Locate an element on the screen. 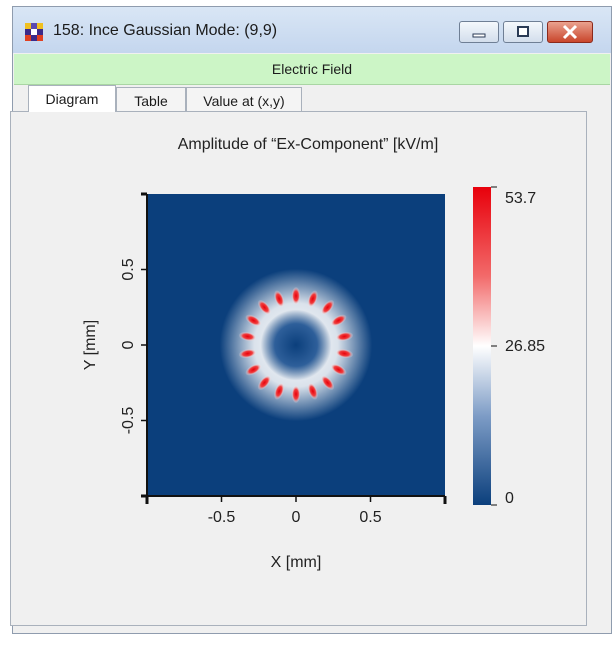  tab-diagram: Diagram is located at coordinates (72, 98).